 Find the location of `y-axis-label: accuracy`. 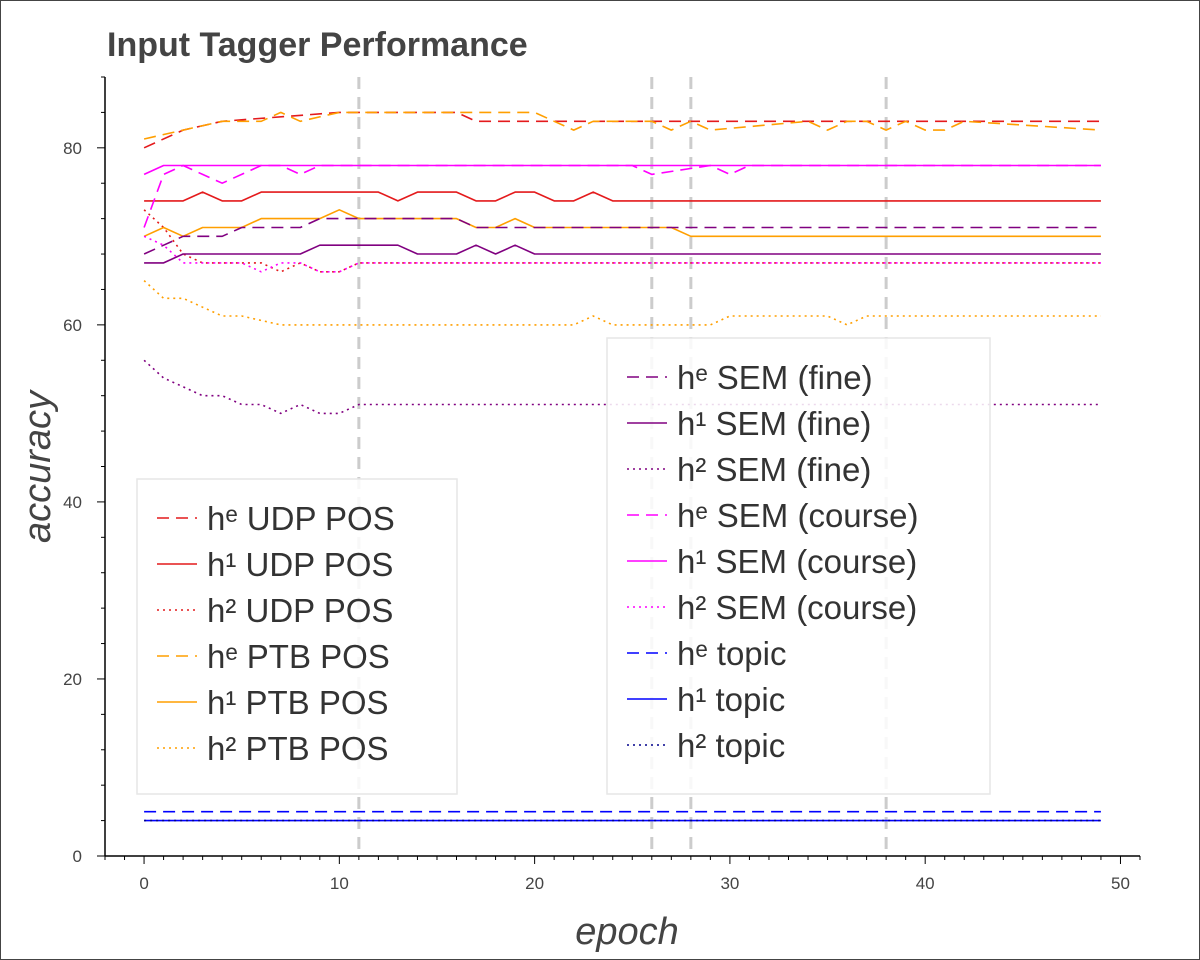

y-axis-label: accuracy is located at coordinates (38, 466).